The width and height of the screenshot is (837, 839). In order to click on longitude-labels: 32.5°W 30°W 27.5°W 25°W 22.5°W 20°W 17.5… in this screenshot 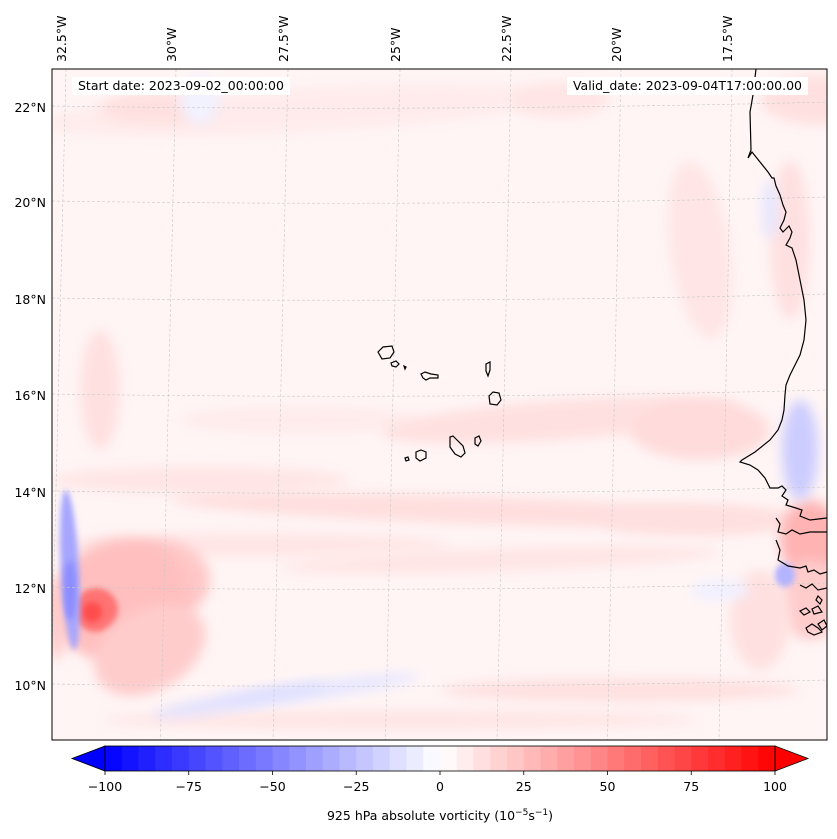, I will do `click(394, 39)`.